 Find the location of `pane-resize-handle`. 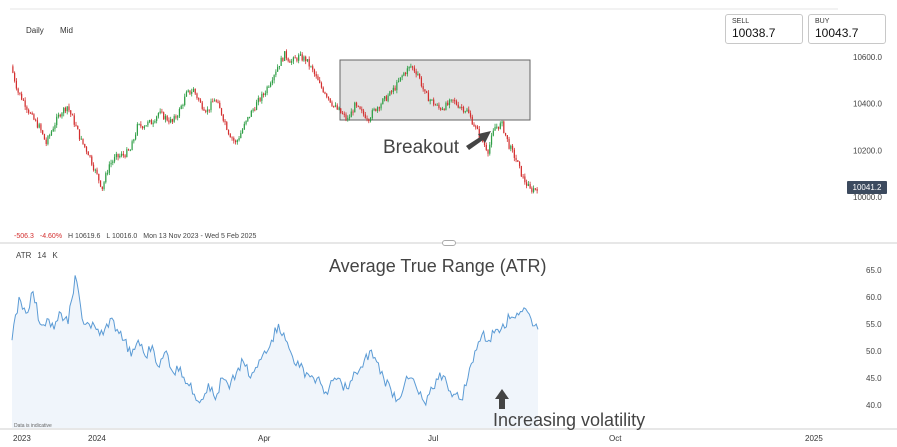

pane-resize-handle is located at coordinates (449, 243).